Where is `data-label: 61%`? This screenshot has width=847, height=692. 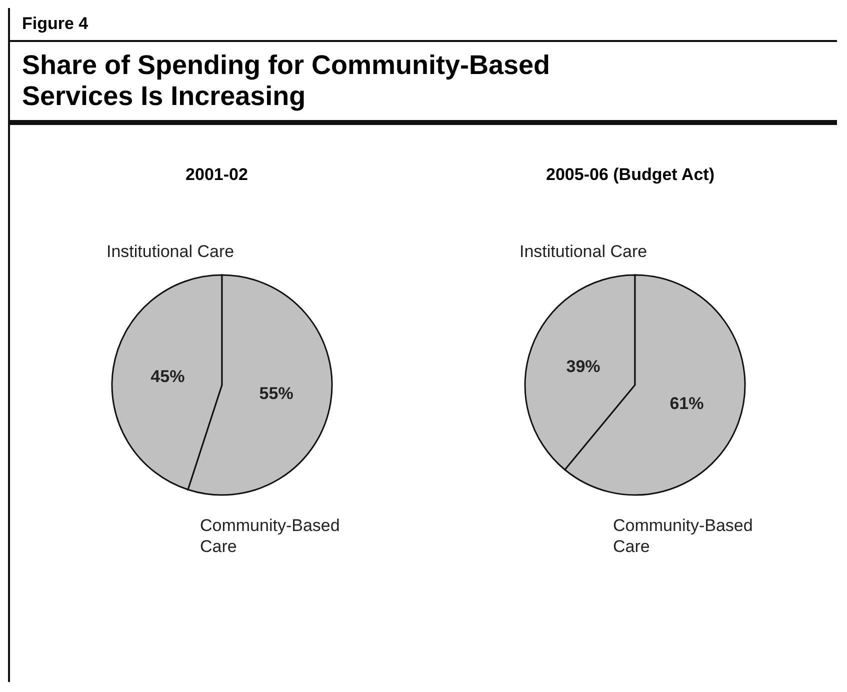 data-label: 61% is located at coordinates (687, 404).